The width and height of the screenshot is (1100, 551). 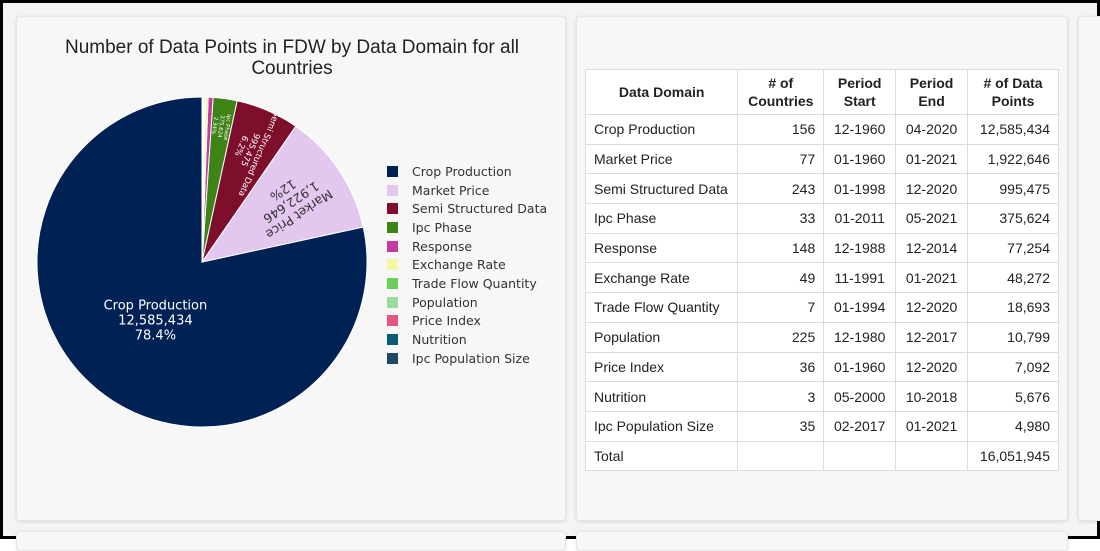 I want to click on legend-label: Market Price, so click(x=450, y=190).